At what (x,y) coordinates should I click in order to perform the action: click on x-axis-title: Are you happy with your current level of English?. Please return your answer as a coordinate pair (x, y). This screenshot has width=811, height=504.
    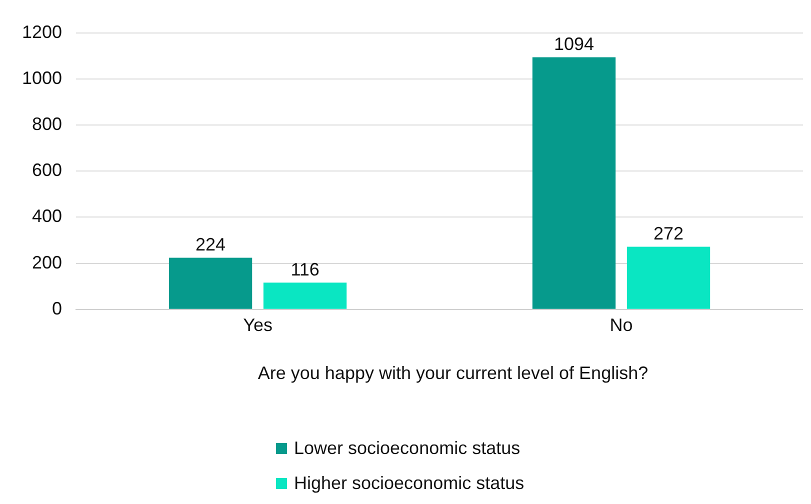
    Looking at the image, I should click on (453, 373).